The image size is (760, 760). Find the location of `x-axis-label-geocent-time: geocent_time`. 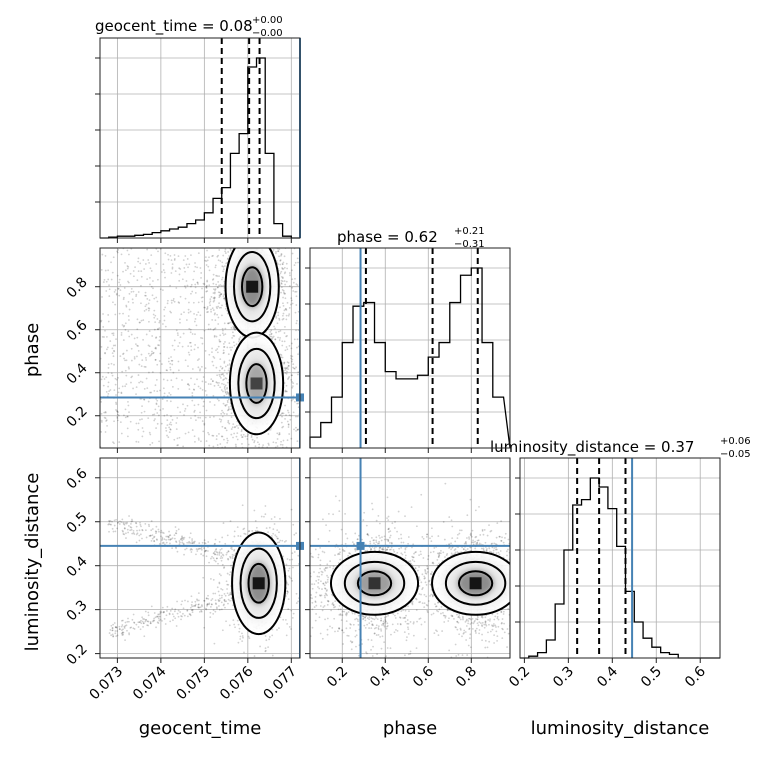

x-axis-label-geocent-time: geocent_time is located at coordinates (200, 728).